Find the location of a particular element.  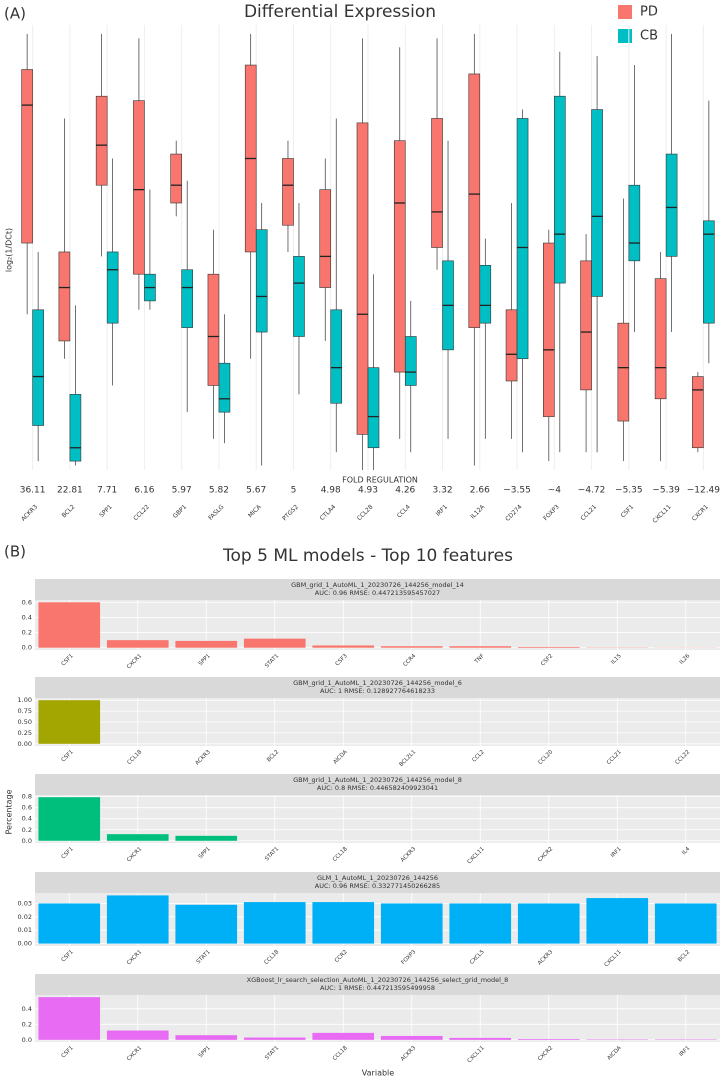

x-axis-label: Variable is located at coordinates (378, 1073).